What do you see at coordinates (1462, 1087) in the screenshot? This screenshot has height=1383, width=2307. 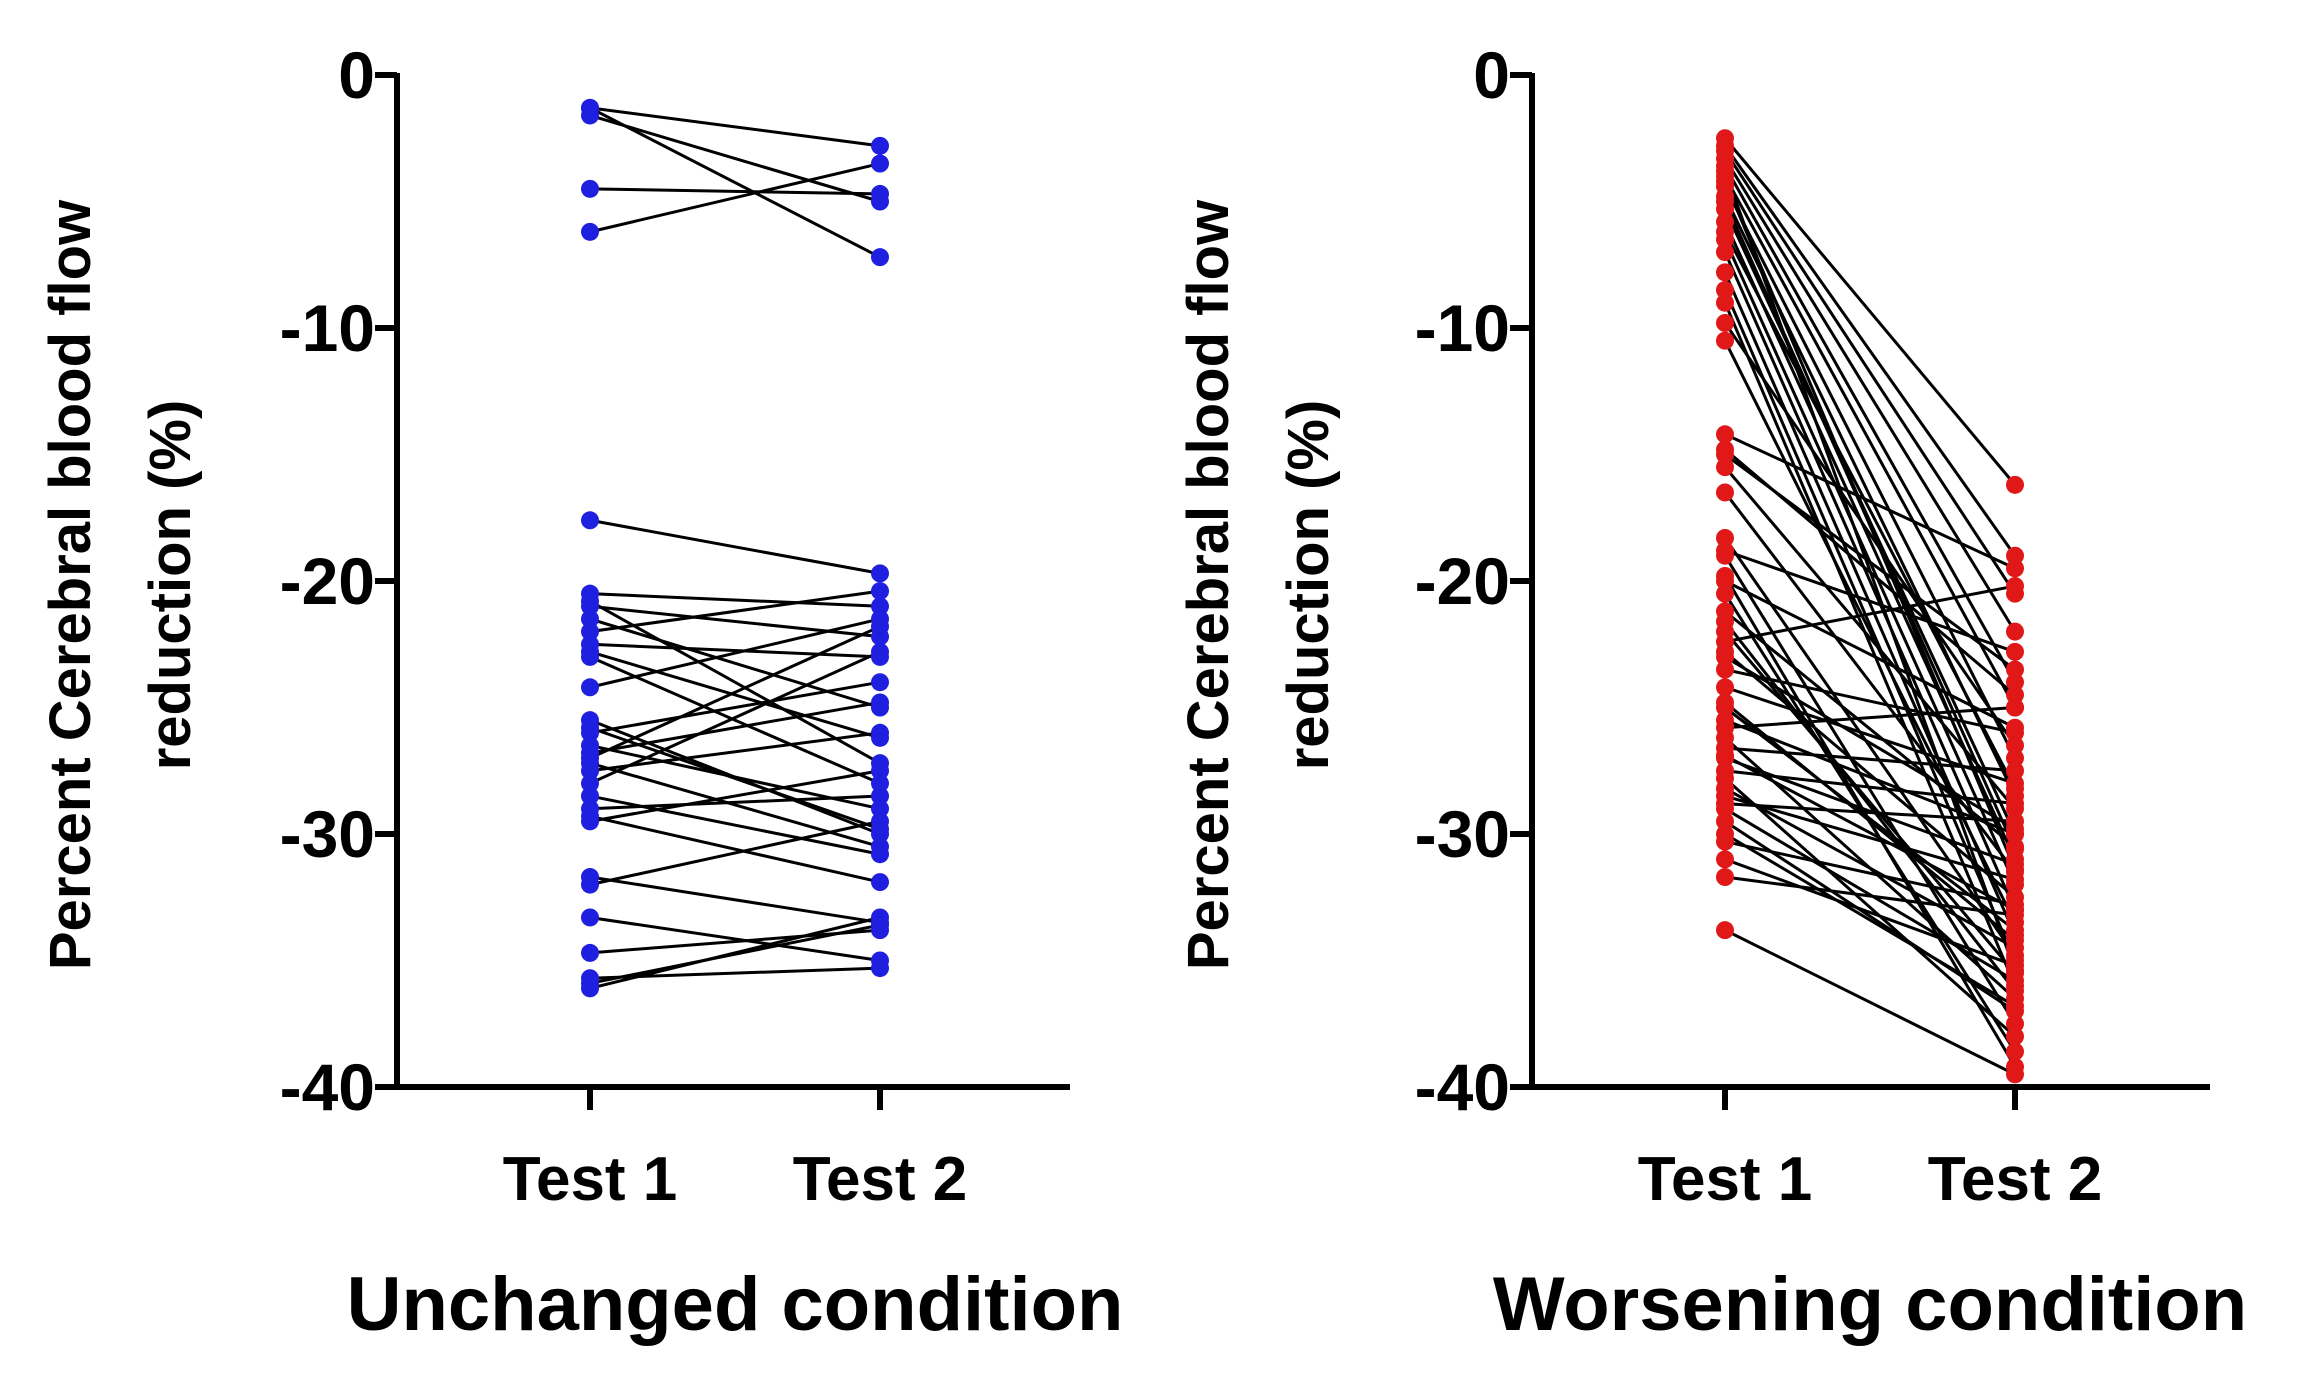 I see `y-tick-label-4: -40` at bounding box center [1462, 1087].